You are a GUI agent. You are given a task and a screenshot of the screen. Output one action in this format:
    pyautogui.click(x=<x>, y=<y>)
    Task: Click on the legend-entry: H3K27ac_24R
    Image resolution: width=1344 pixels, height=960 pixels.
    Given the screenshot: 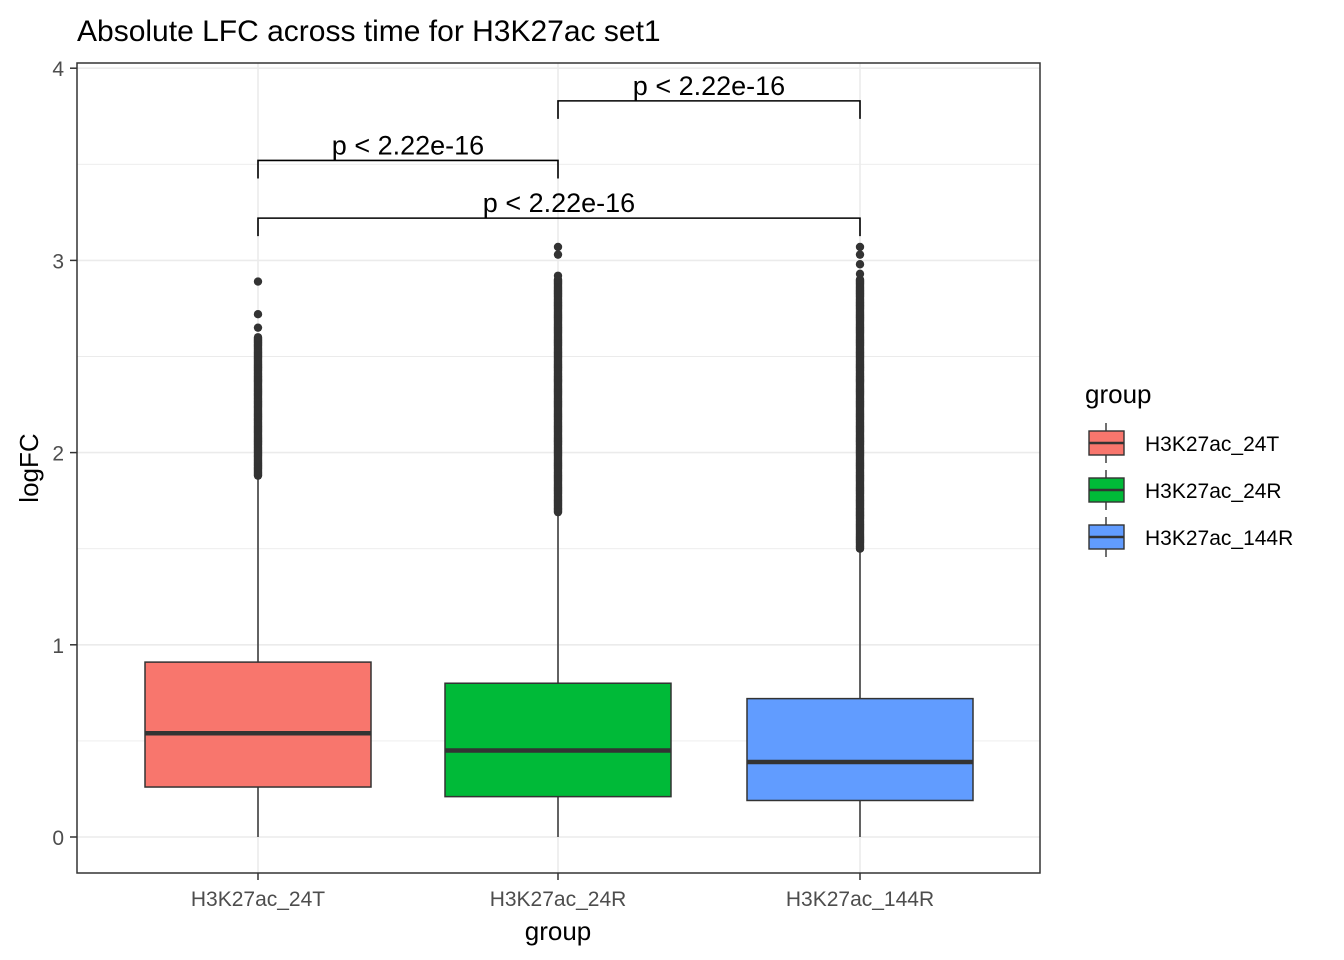 What is the action you would take?
    pyautogui.click(x=1185, y=490)
    